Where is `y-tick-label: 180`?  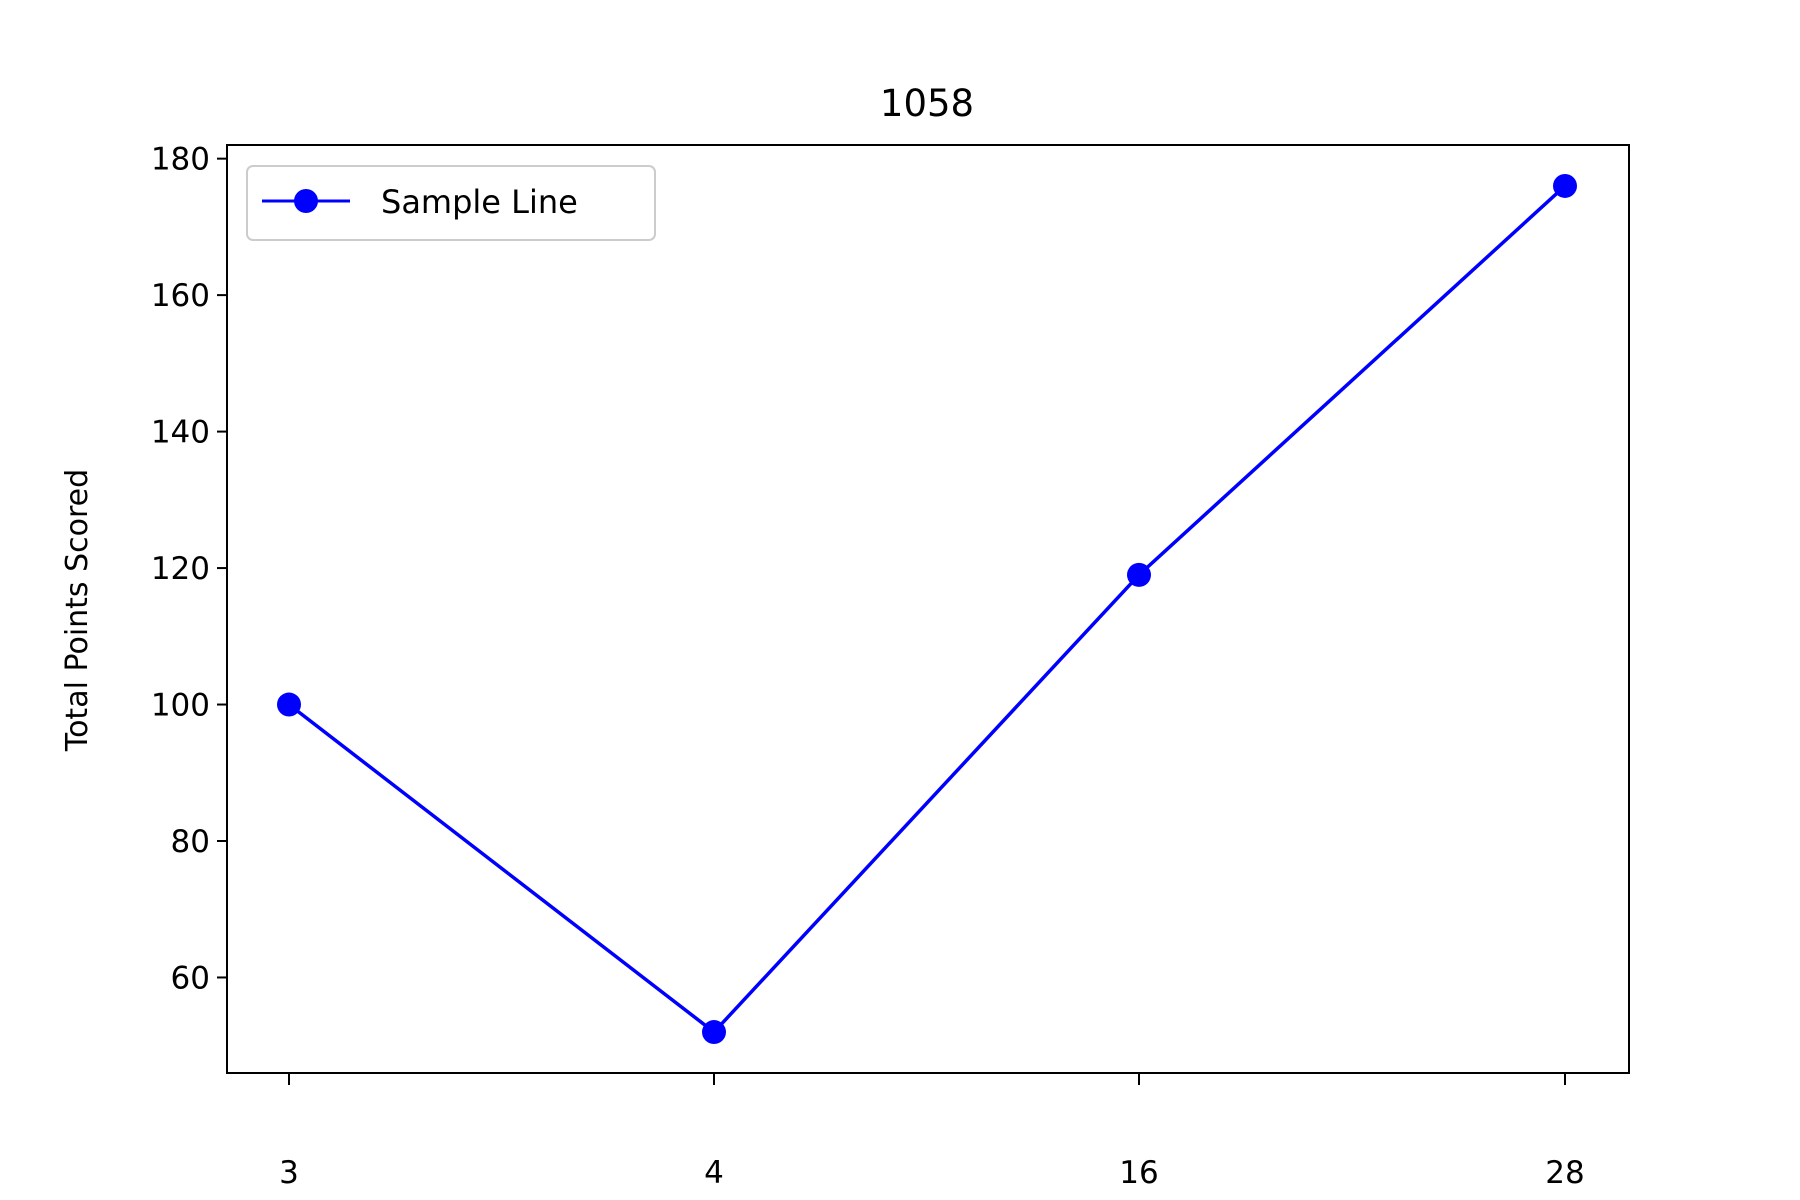 y-tick-label: 180 is located at coordinates (180, 160).